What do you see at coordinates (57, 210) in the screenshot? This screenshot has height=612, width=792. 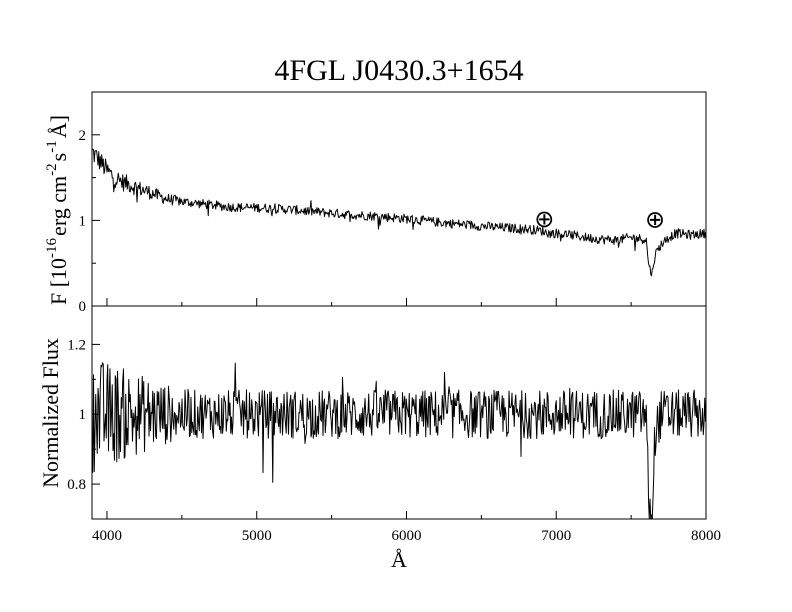 I see `flux-y-axis-label: F [10-16erg cm-2s-1Å]` at bounding box center [57, 210].